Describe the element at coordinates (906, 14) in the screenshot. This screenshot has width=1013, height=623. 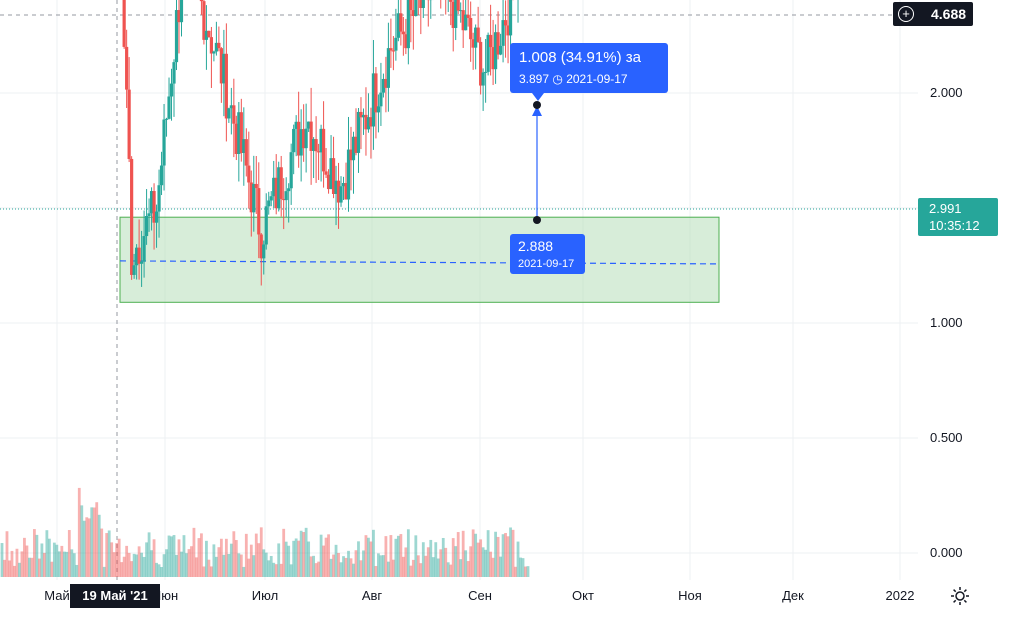
I see `plus-icon: +` at that location.